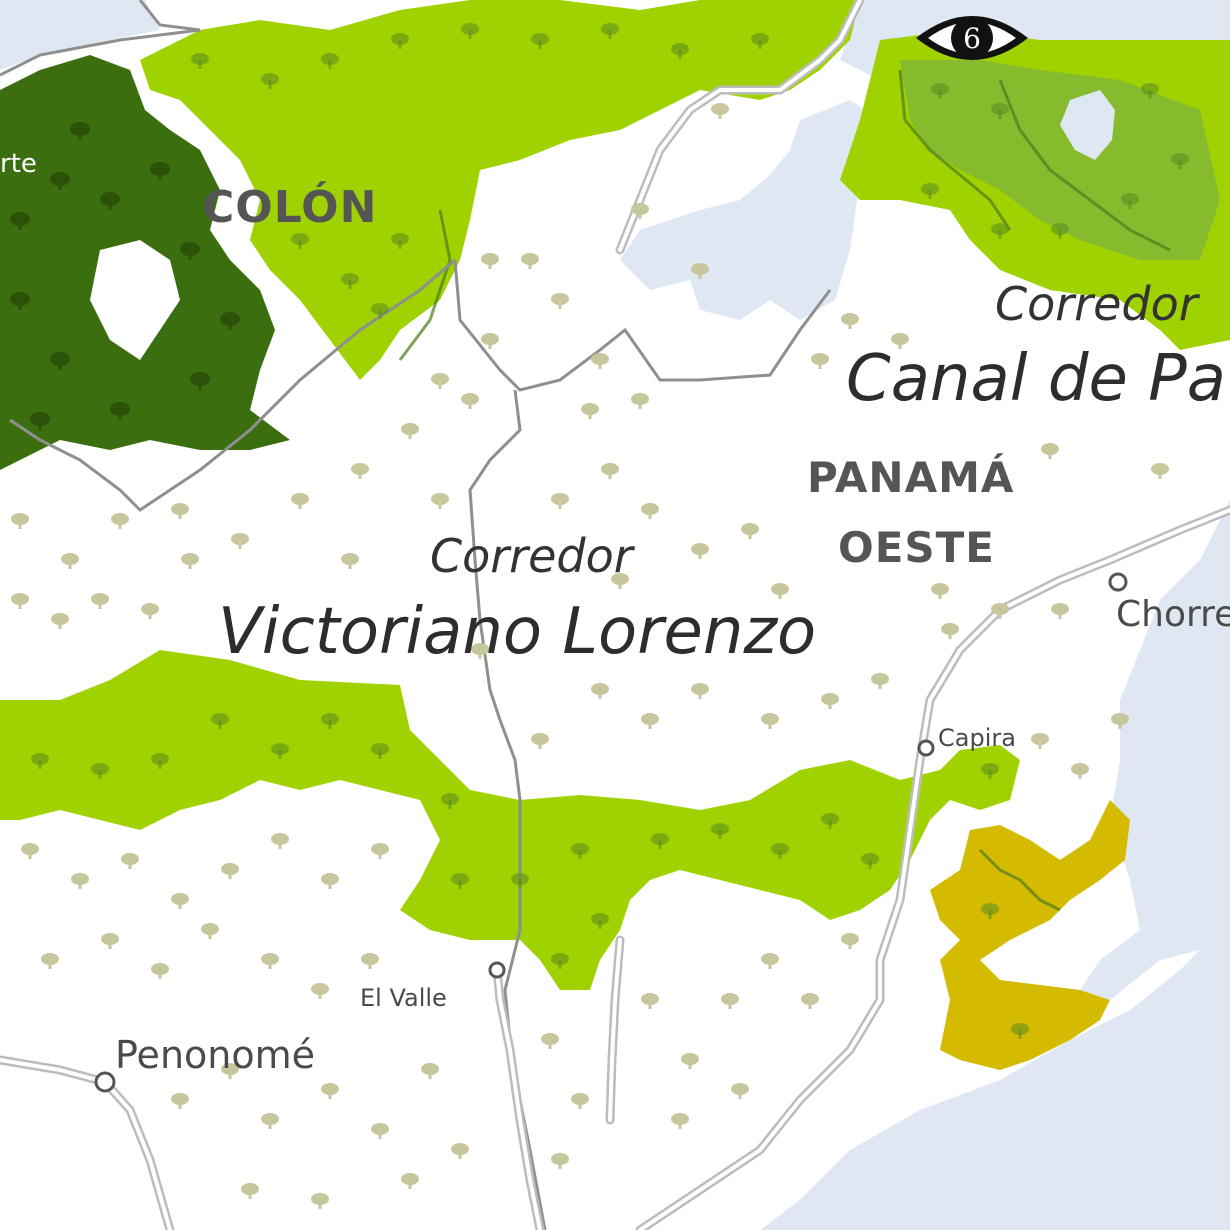 This screenshot has width=1230, height=1230. Describe the element at coordinates (403, 998) in the screenshot. I see `city-label-el-valle: El Valle` at that location.